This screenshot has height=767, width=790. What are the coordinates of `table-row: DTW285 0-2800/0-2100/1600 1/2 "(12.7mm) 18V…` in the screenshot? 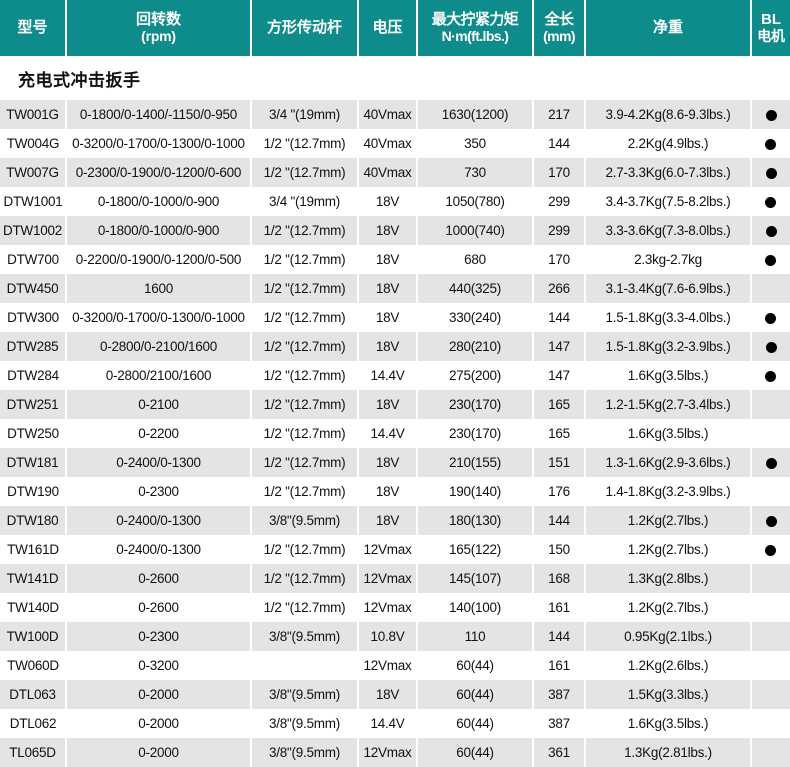 It's located at (395, 346).